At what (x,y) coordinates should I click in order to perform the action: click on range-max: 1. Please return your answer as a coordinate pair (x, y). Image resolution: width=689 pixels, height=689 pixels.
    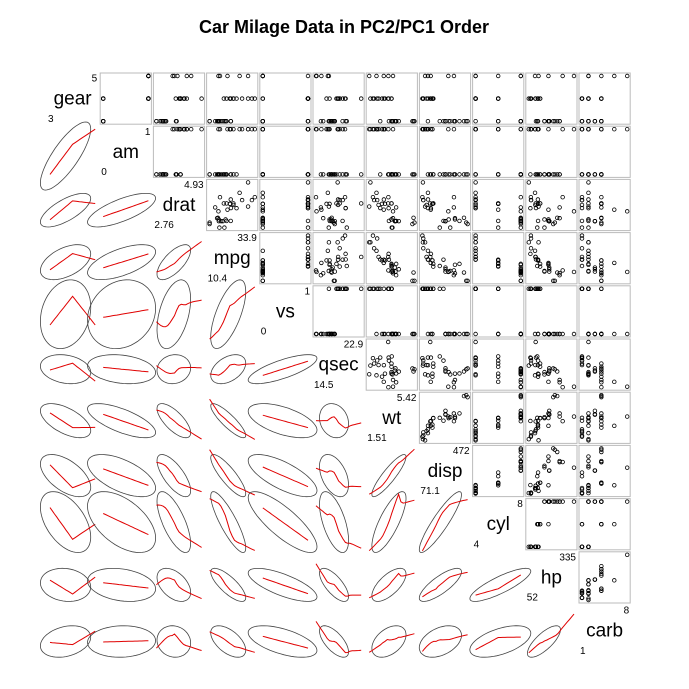
    Looking at the image, I should click on (307, 291).